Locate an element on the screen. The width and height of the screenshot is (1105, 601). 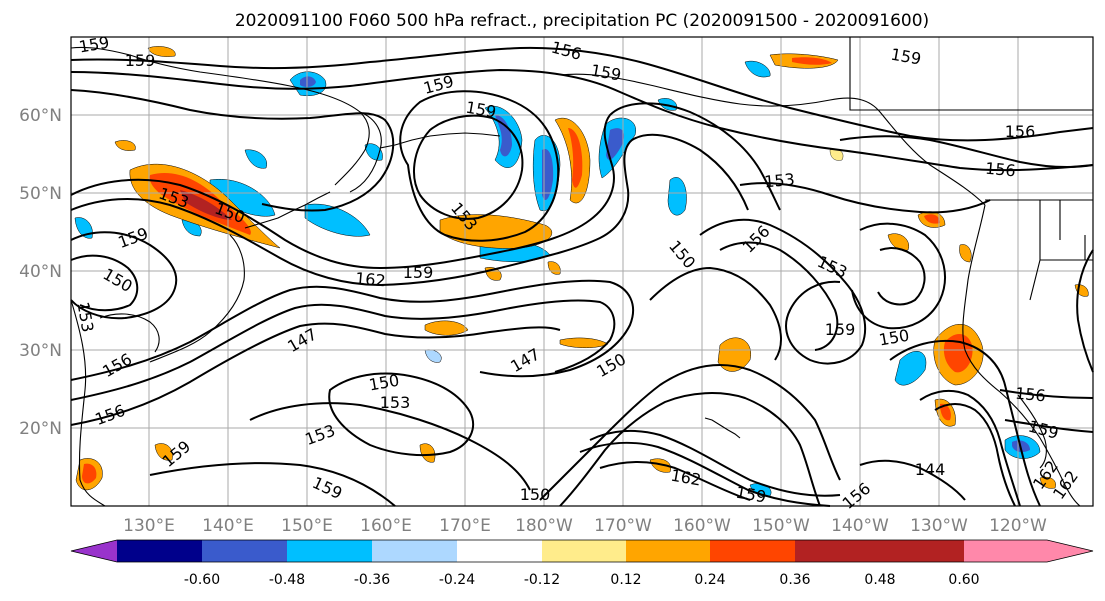
colorbar-tick-label: 0.60 is located at coordinates (963, 580).